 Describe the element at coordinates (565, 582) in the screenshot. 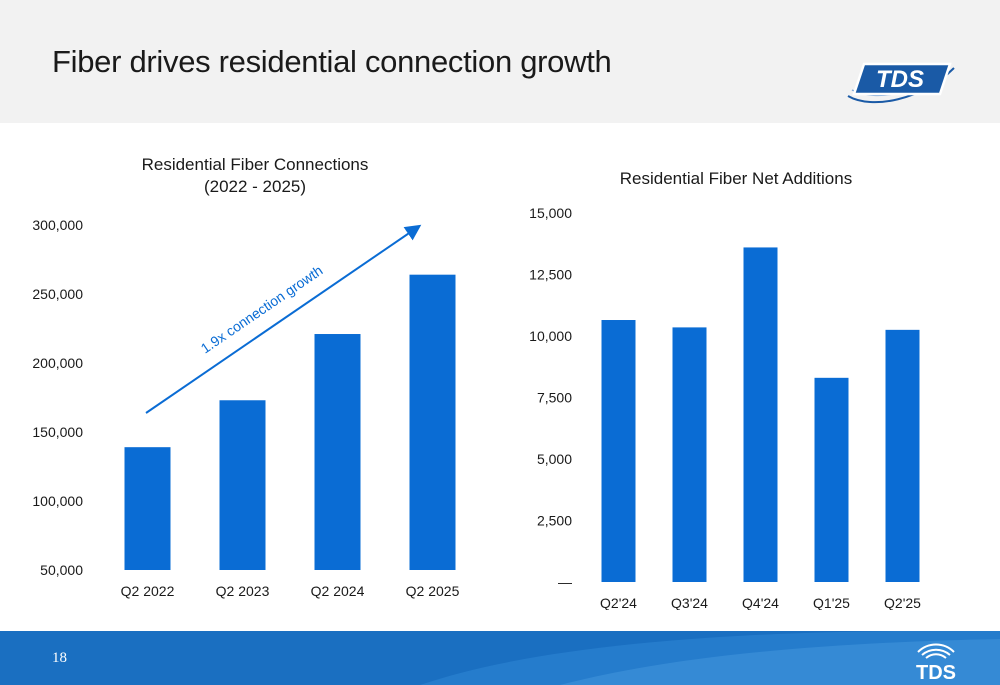

I see `net-additions-y-tick-label: —` at that location.